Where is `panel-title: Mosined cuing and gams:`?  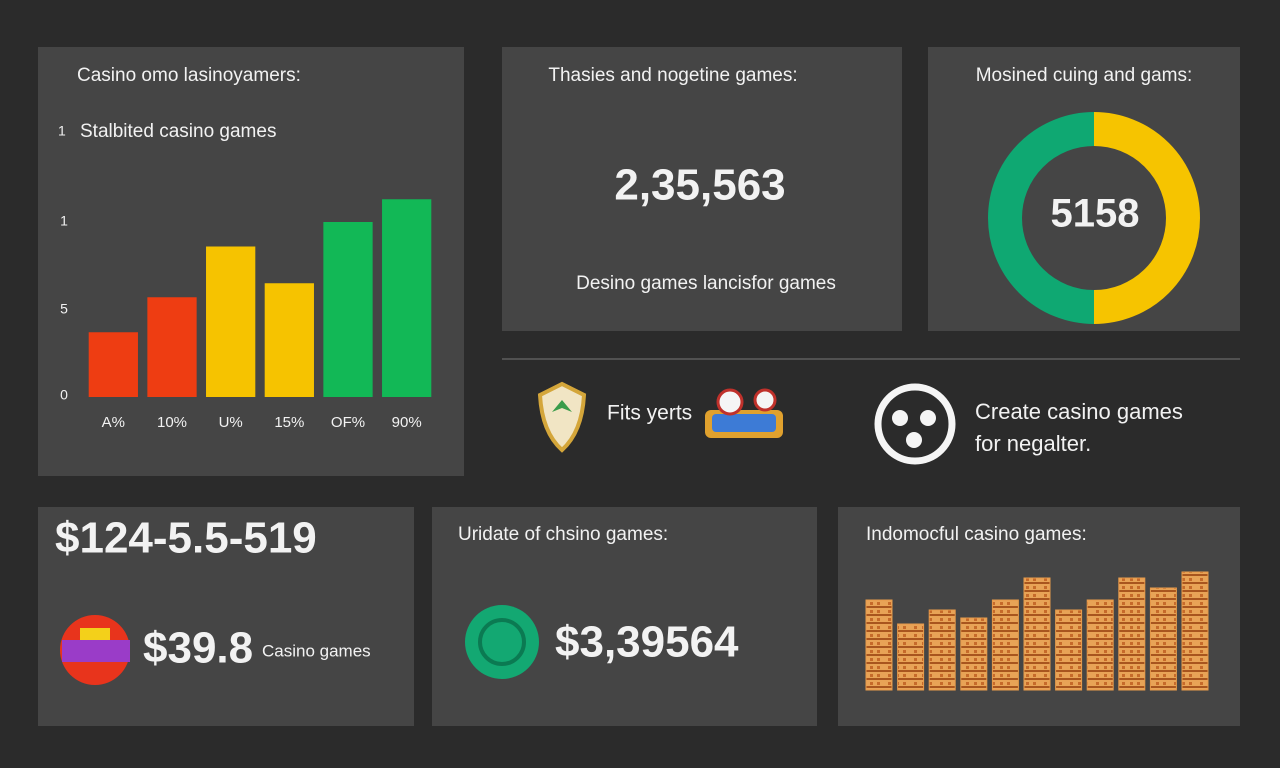
panel-title: Mosined cuing and gams: is located at coordinates (1084, 75).